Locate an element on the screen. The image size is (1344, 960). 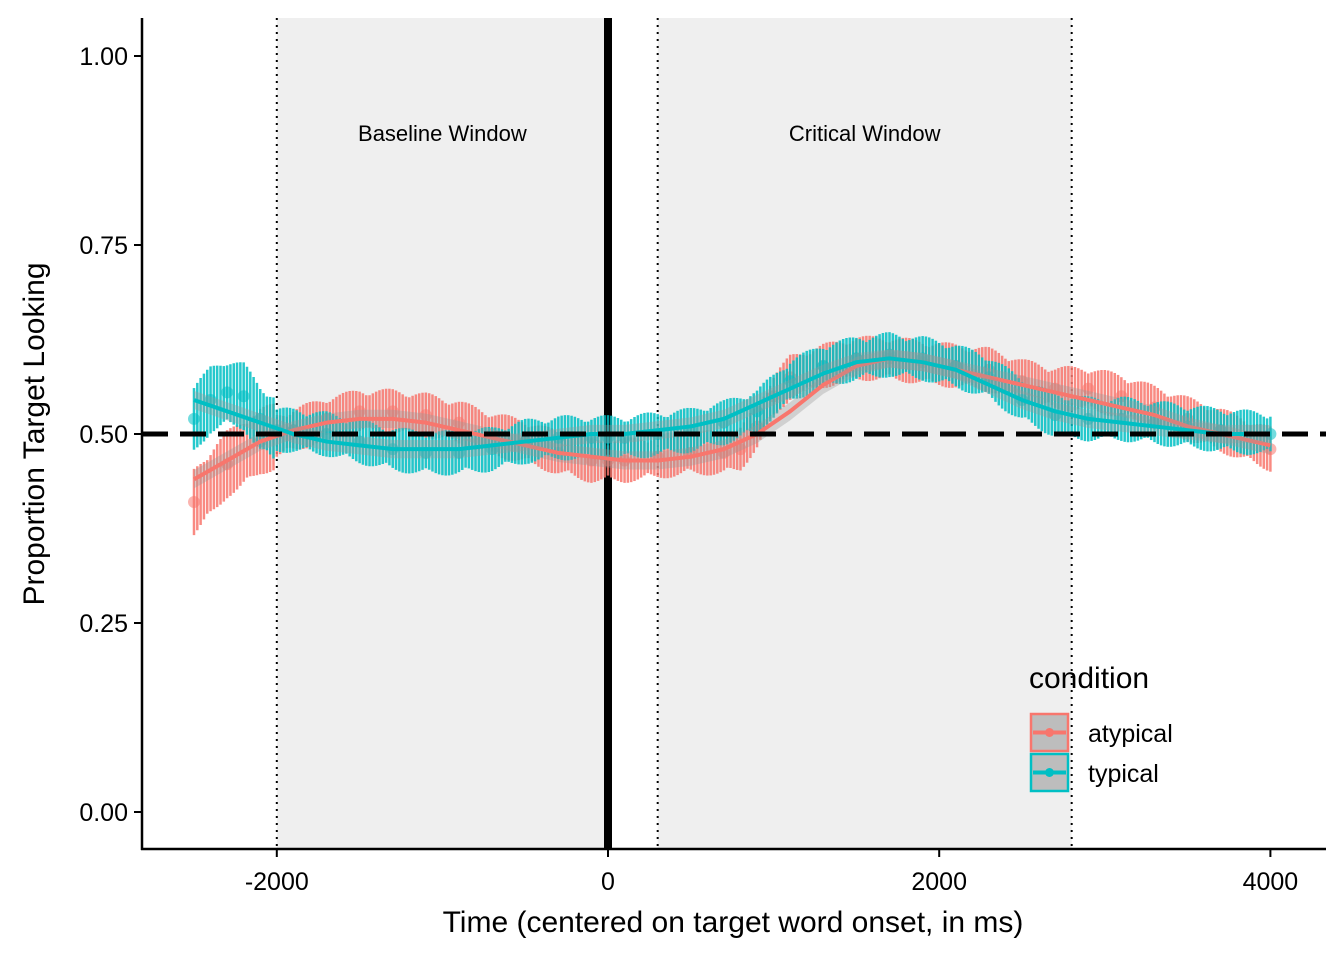
window-label-1: Baseline Window is located at coordinates (442, 133).